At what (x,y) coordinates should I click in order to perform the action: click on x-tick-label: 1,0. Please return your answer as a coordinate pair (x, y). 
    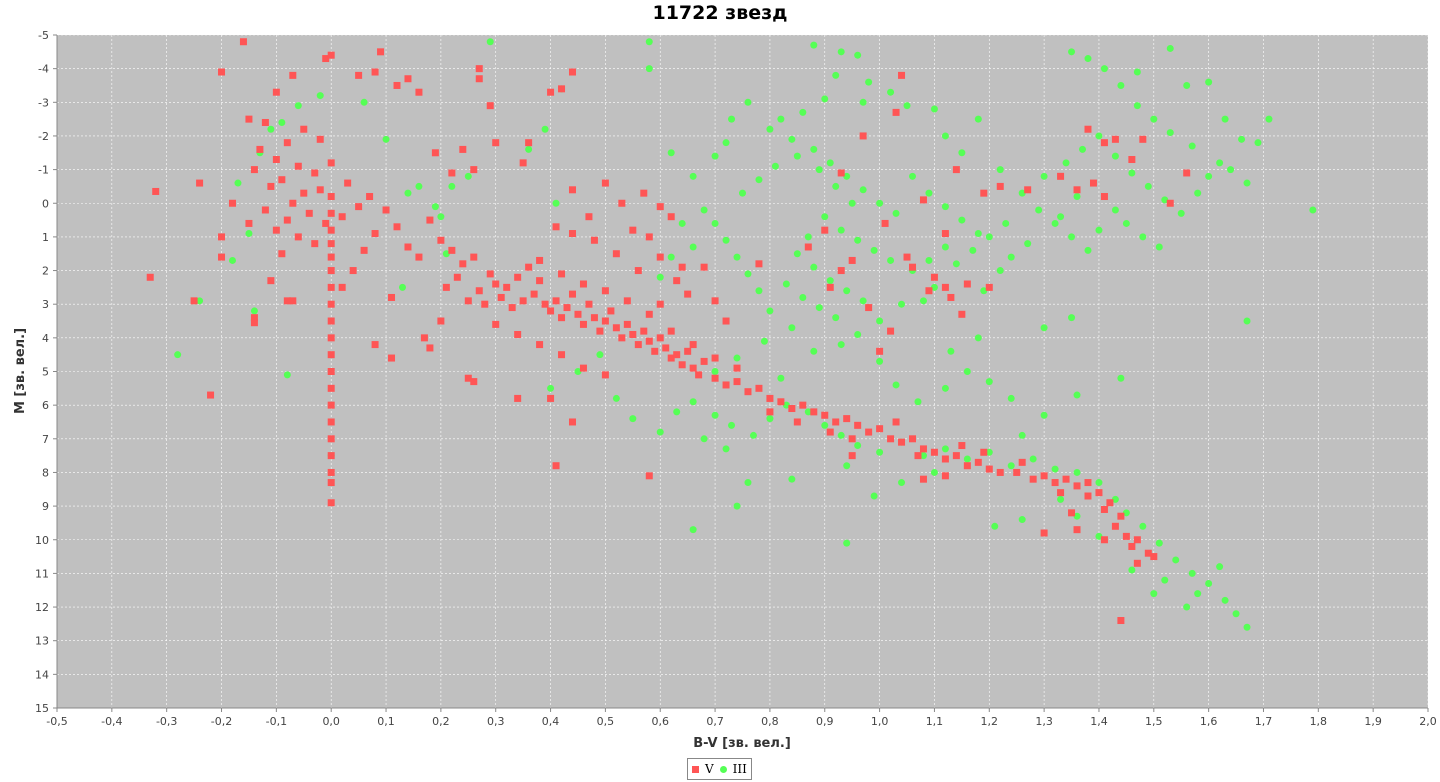
    Looking at the image, I should click on (880, 721).